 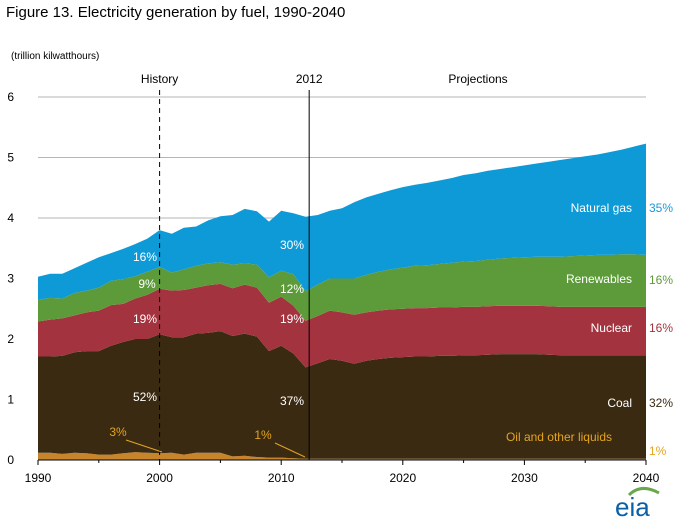 I want to click on area-nuclear, so click(x=342, y=325).